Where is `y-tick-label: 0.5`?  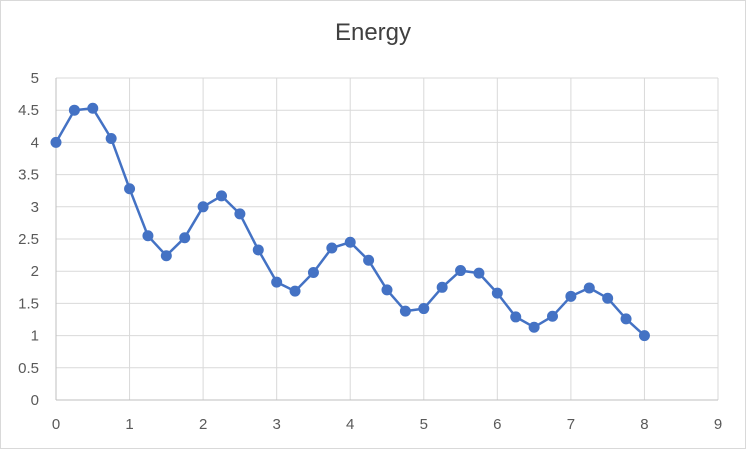 y-tick-label: 0.5 is located at coordinates (28, 368).